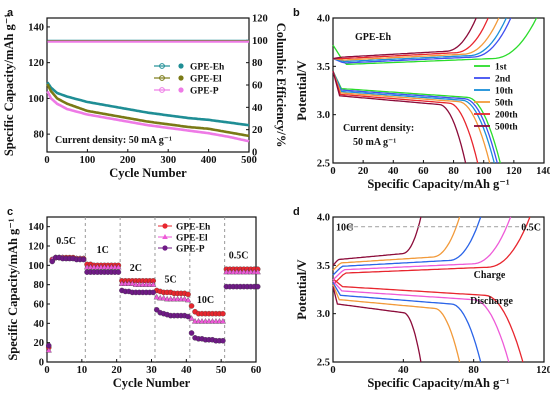 This screenshot has width=550, height=402. What do you see at coordinates (82, 370) in the screenshot?
I see `x-tick-label: 10` at bounding box center [82, 370].